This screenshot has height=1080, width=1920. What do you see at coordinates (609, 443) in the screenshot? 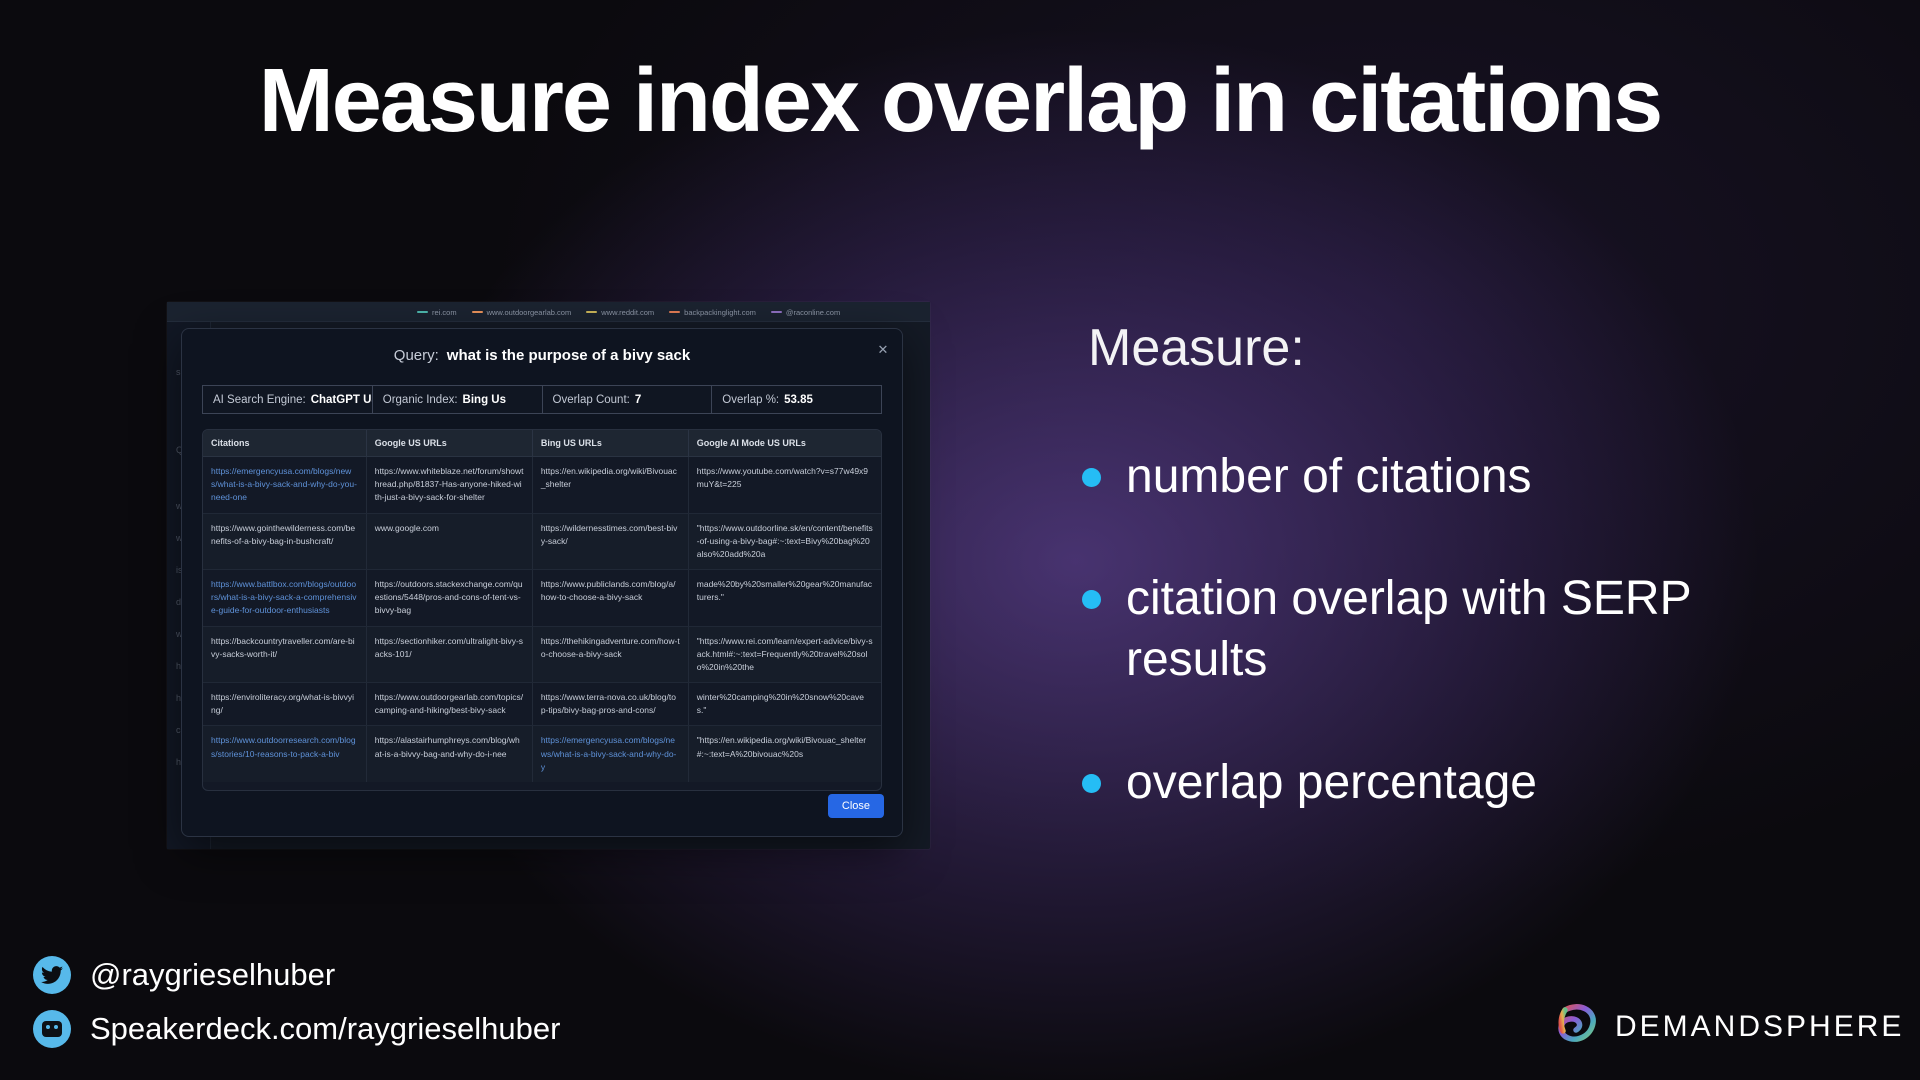
I see `column-header: Bing US URLs` at bounding box center [609, 443].